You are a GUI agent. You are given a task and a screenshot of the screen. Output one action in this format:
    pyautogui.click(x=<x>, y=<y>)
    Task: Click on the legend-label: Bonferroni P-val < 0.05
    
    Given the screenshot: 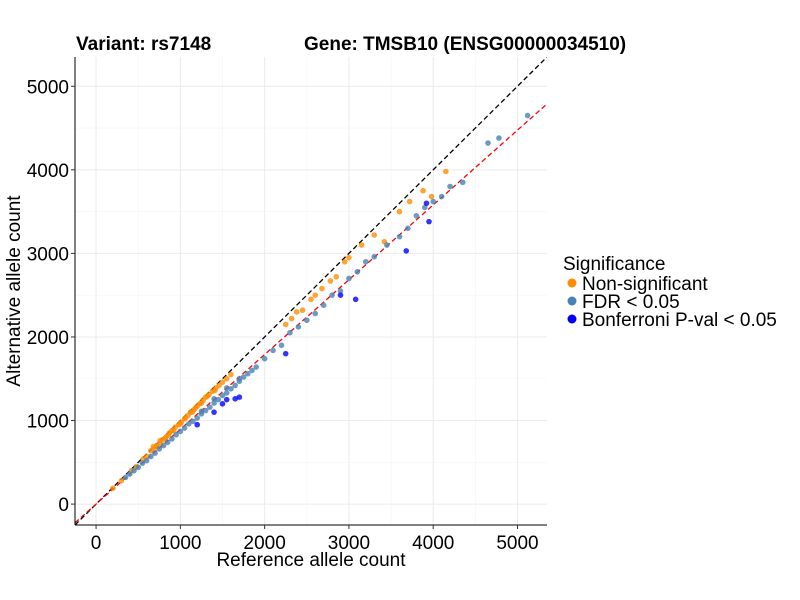 What is the action you would take?
    pyautogui.click(x=679, y=320)
    